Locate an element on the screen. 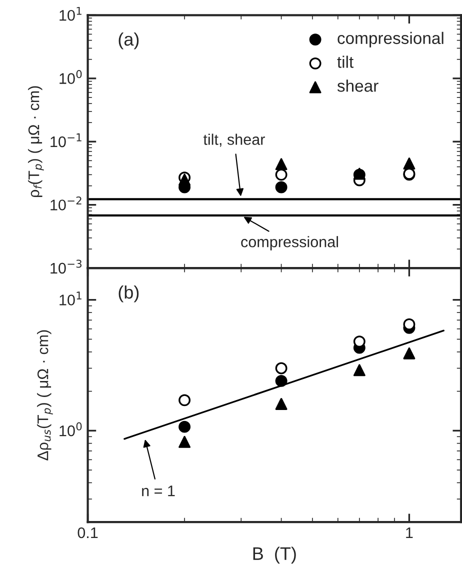  annotation: (b) is located at coordinates (128, 293).